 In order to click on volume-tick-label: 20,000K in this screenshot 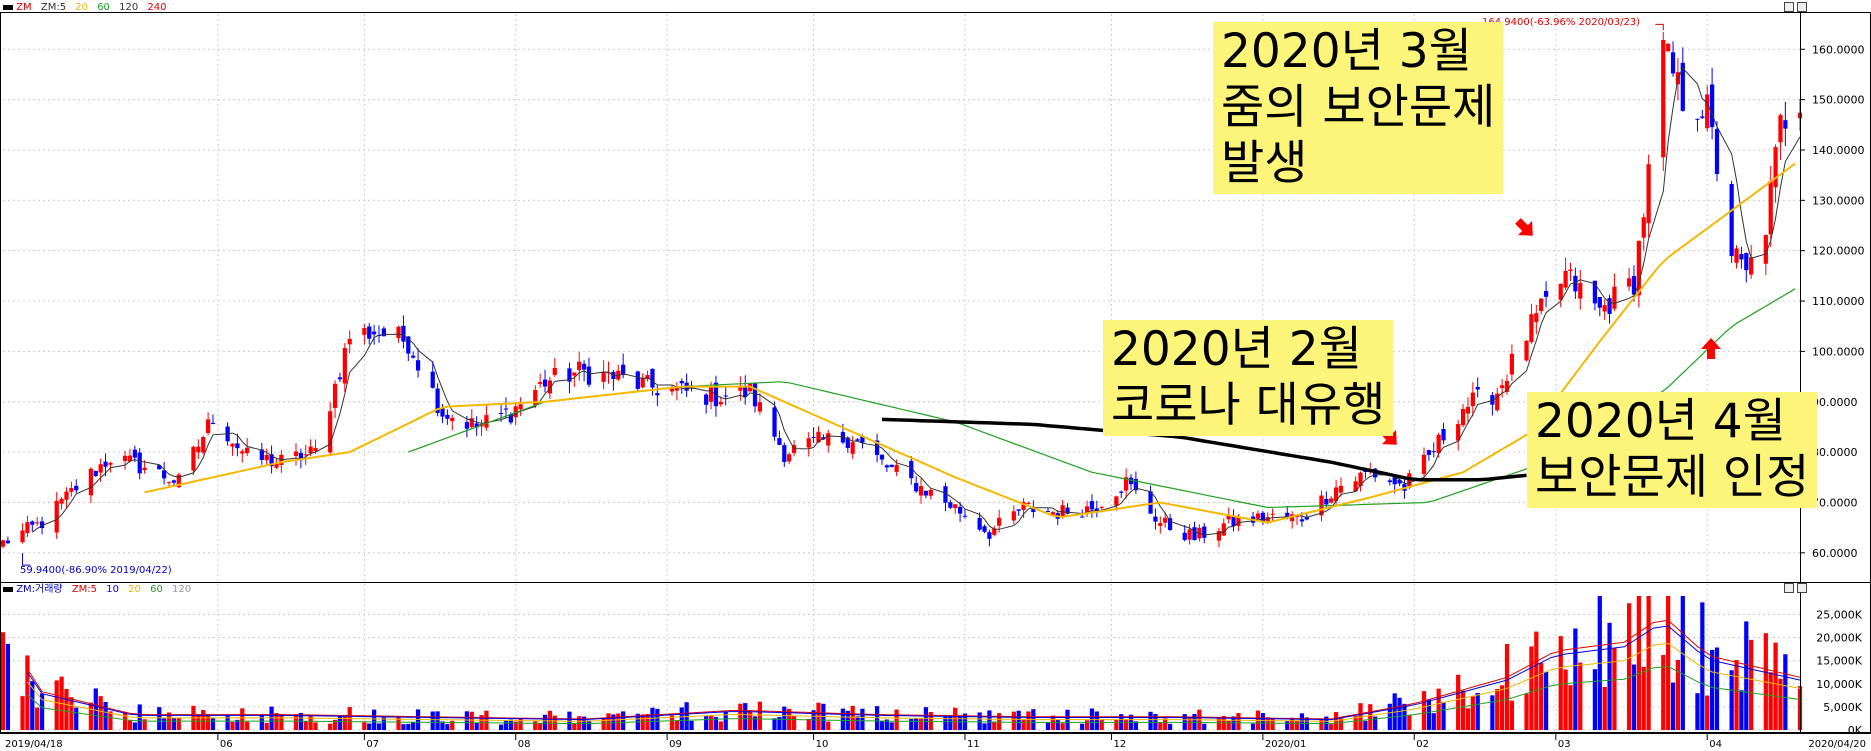, I will do `click(1839, 638)`.